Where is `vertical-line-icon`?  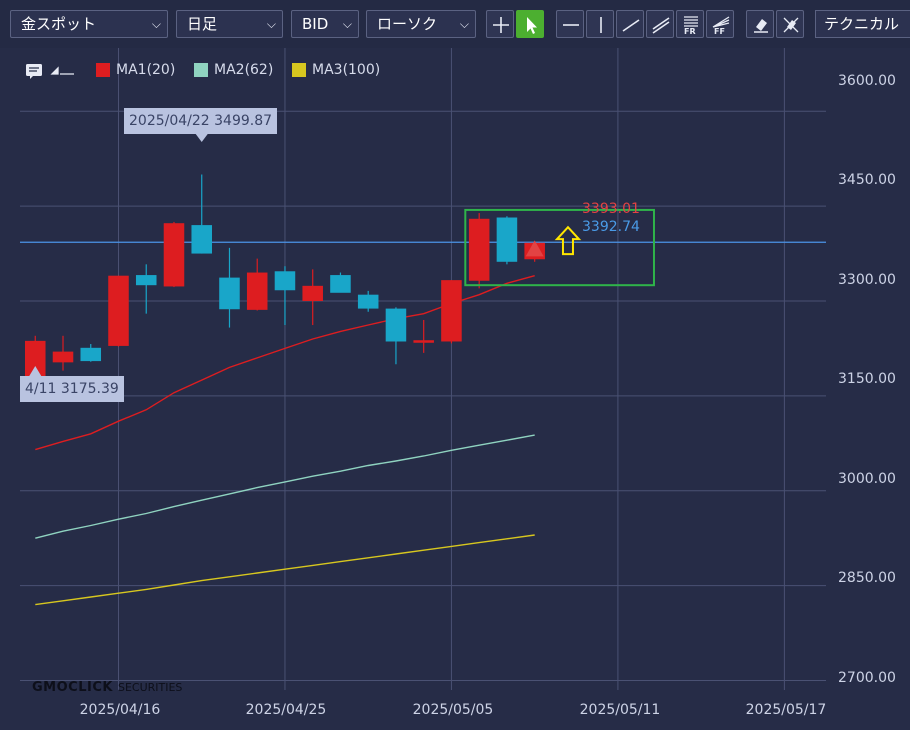 vertical-line-icon is located at coordinates (601, 25).